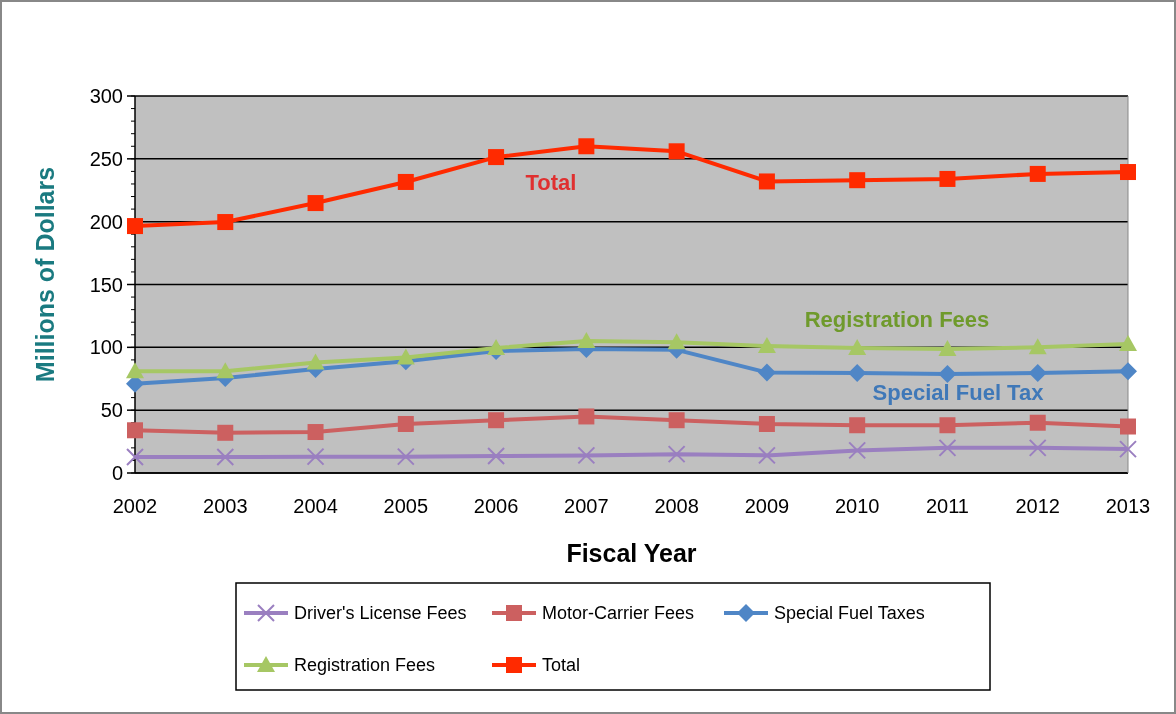 This screenshot has height=714, width=1176. Describe the element at coordinates (618, 613) in the screenshot. I see `legend-label: Motor-Carrier Fees` at that location.